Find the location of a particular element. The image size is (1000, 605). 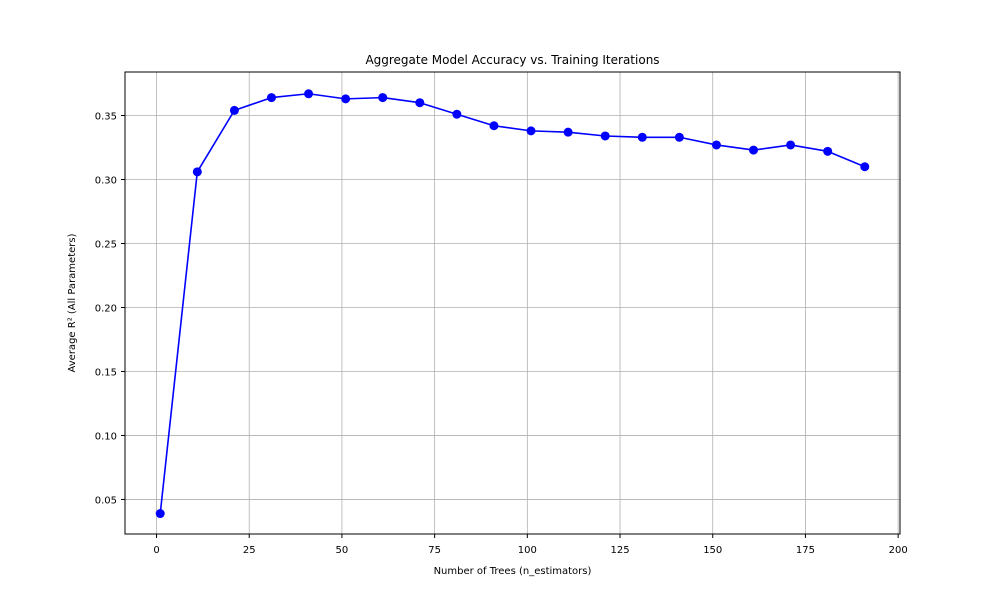

y-tick-label: 0.30 is located at coordinates (106, 181).